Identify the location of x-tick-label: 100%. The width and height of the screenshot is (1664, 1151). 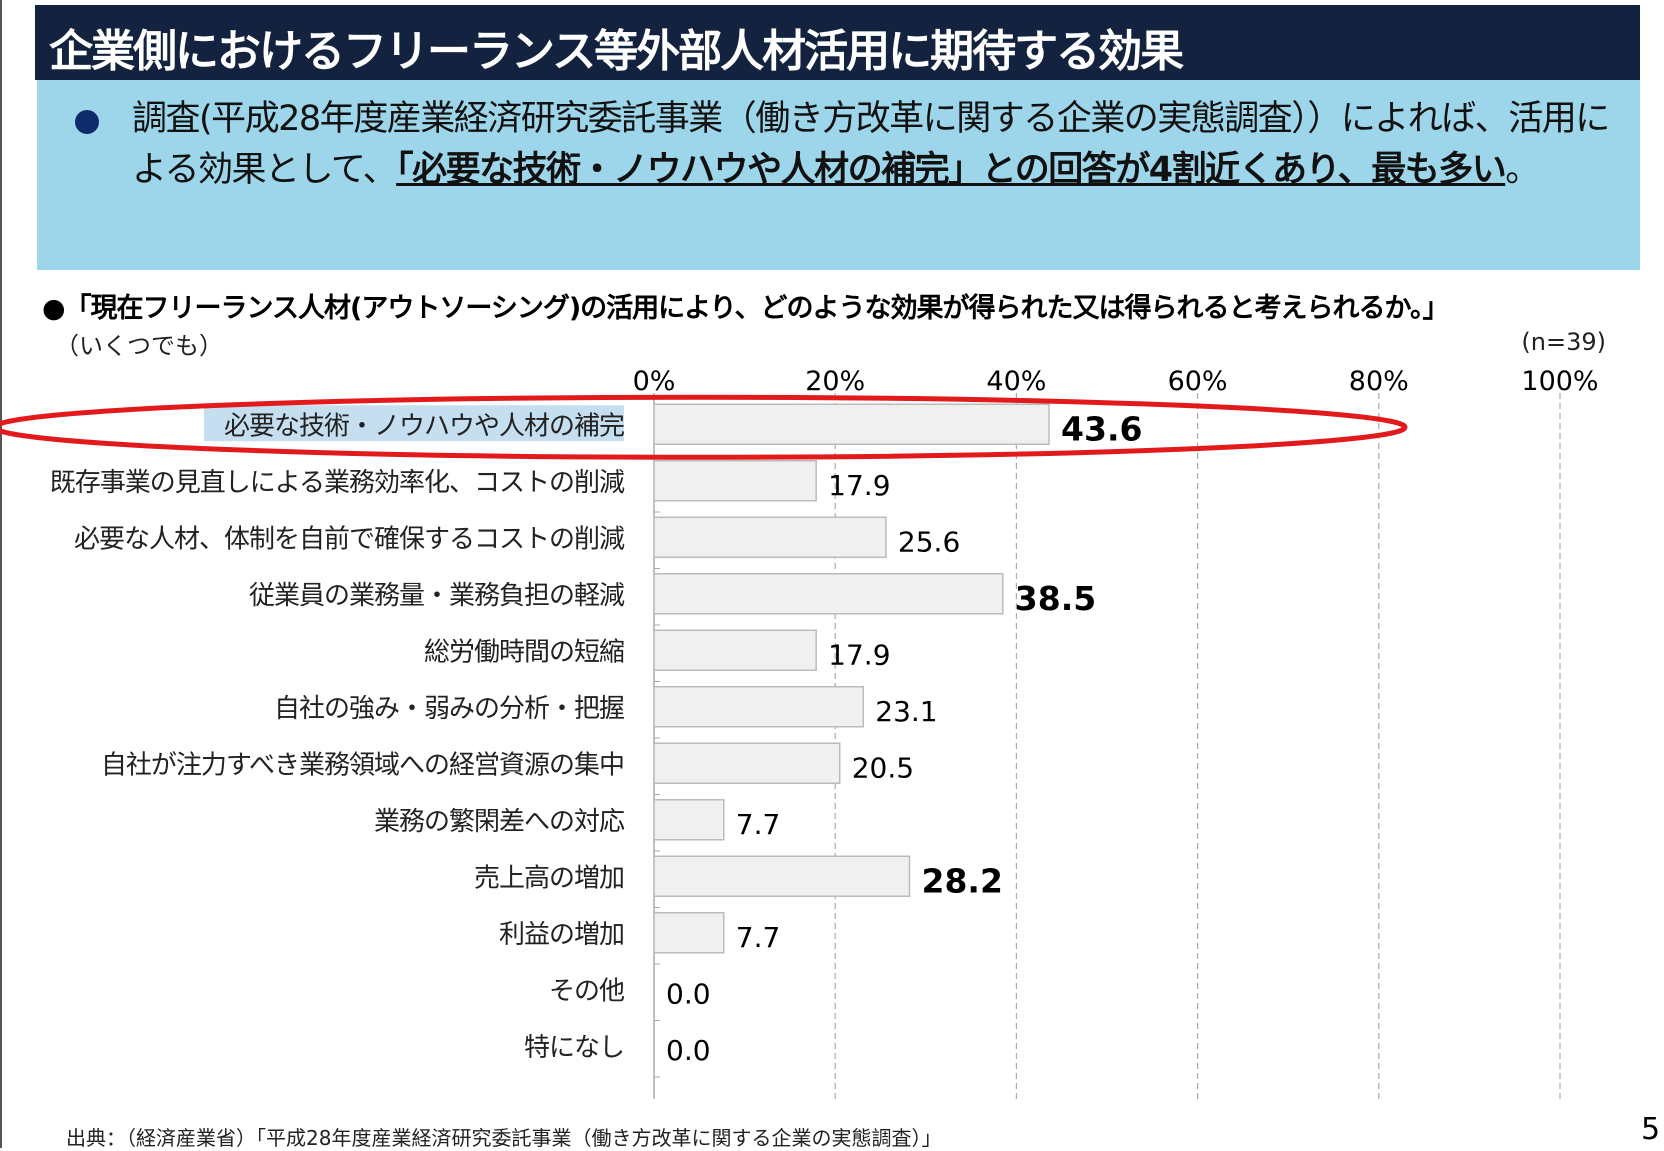
(1559, 381).